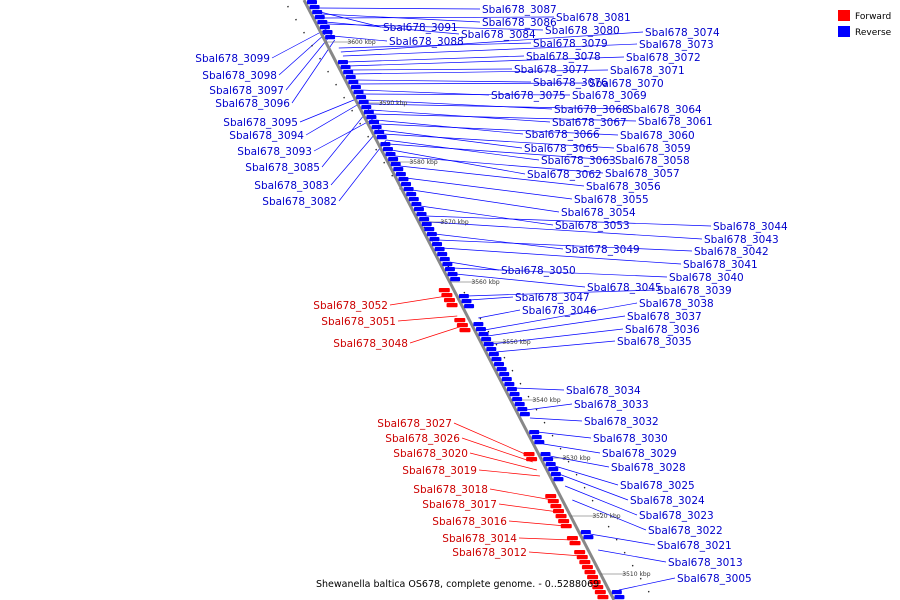  What do you see at coordinates (489, 553) in the screenshot?
I see `gene-label: Sbal678_3012` at bounding box center [489, 553].